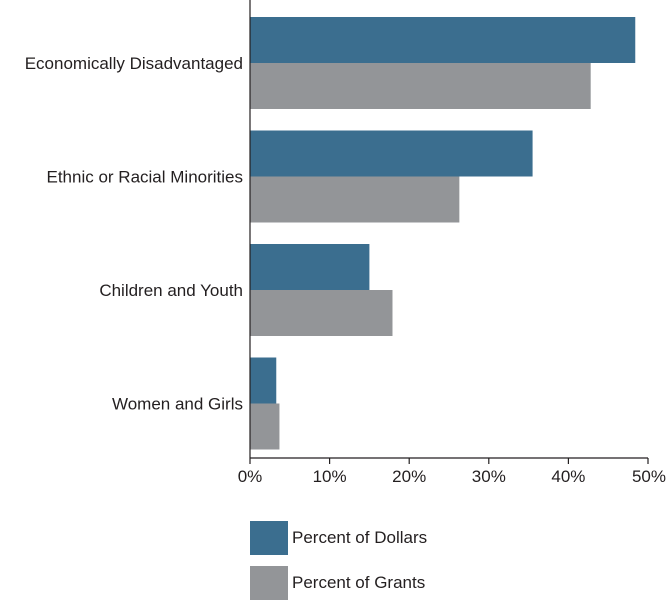 The image size is (668, 600). What do you see at coordinates (452, 472) in the screenshot?
I see `x-axis-ticks: 0% 10% 20% 30% 40% 50%` at bounding box center [452, 472].